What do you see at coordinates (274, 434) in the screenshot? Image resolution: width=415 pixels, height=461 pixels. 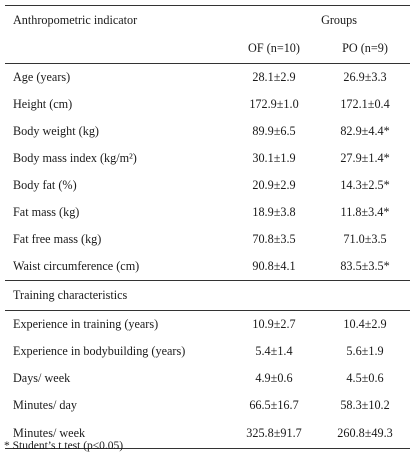 I see `row-of-value: 325.8±91.7` at bounding box center [274, 434].